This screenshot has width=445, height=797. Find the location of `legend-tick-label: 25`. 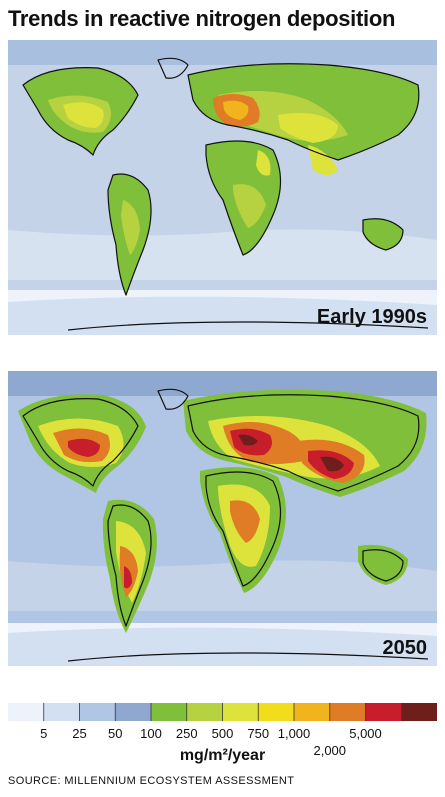

legend-tick-label: 25 is located at coordinates (79, 733).